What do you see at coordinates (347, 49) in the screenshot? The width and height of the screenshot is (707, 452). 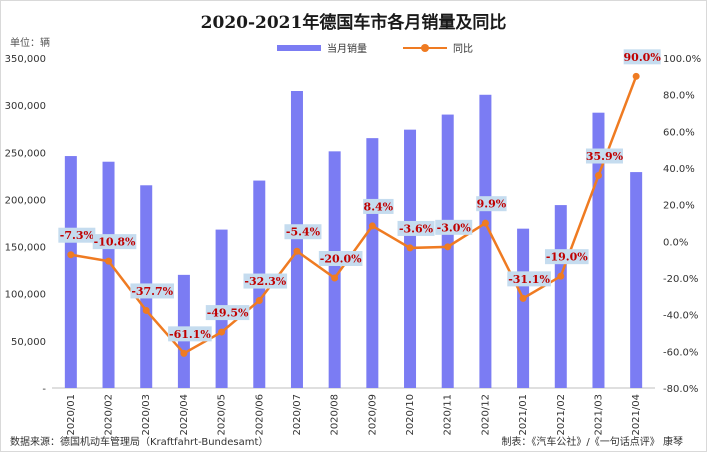 I see `legend-bar-label: 当月销量` at bounding box center [347, 49].